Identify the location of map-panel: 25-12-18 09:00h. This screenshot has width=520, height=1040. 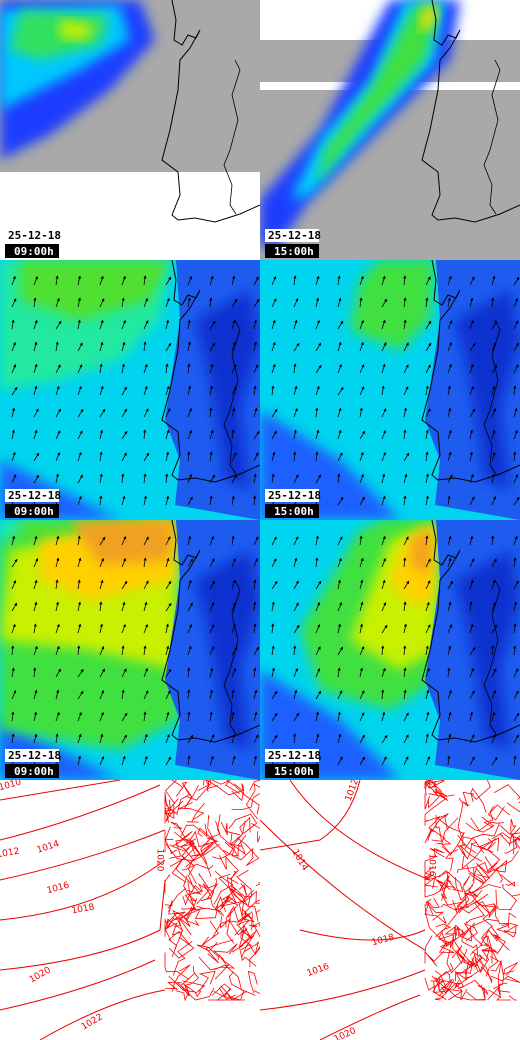
(130, 390).